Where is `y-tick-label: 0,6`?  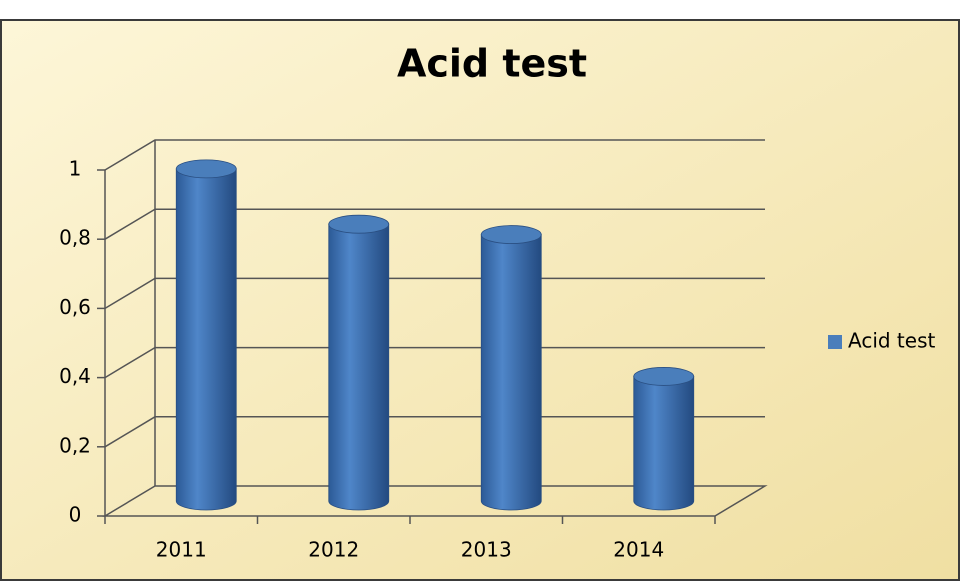 y-tick-label: 0,6 is located at coordinates (75, 307).